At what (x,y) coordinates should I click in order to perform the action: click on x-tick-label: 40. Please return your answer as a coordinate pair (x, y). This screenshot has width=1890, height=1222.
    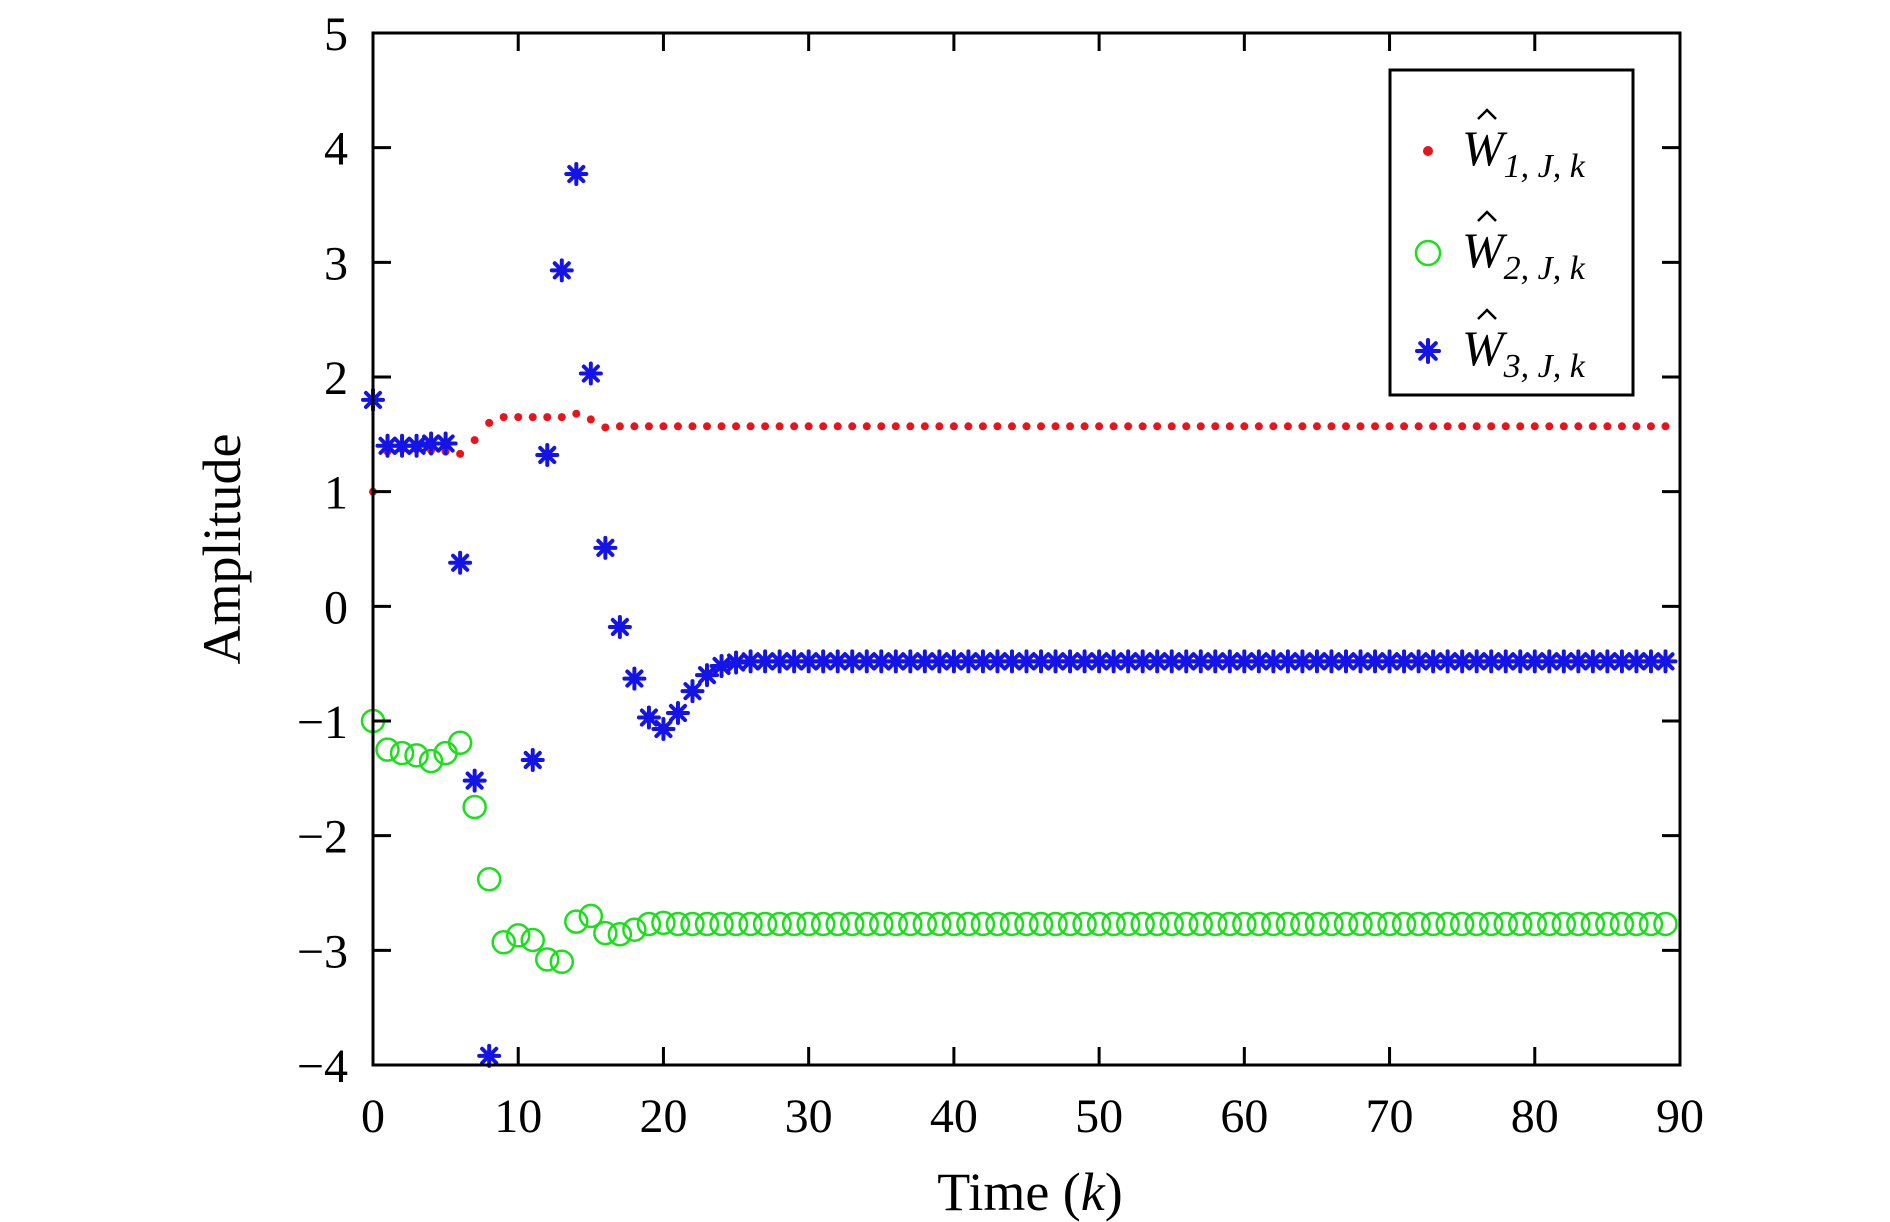
    Looking at the image, I should click on (954, 1116).